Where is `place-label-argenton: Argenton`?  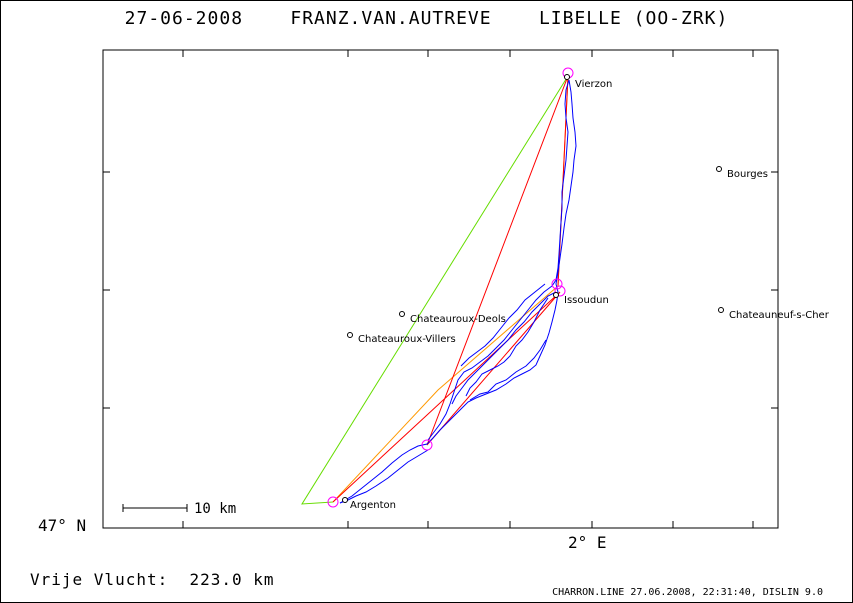 place-label-argenton: Argenton is located at coordinates (373, 505).